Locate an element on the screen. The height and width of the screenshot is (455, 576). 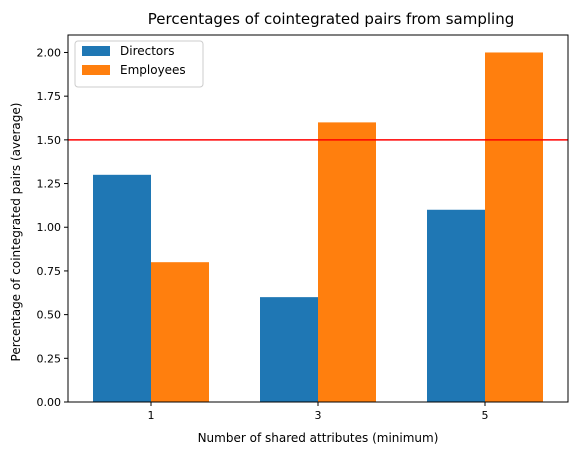
x-tick-label: 3 is located at coordinates (318, 415).